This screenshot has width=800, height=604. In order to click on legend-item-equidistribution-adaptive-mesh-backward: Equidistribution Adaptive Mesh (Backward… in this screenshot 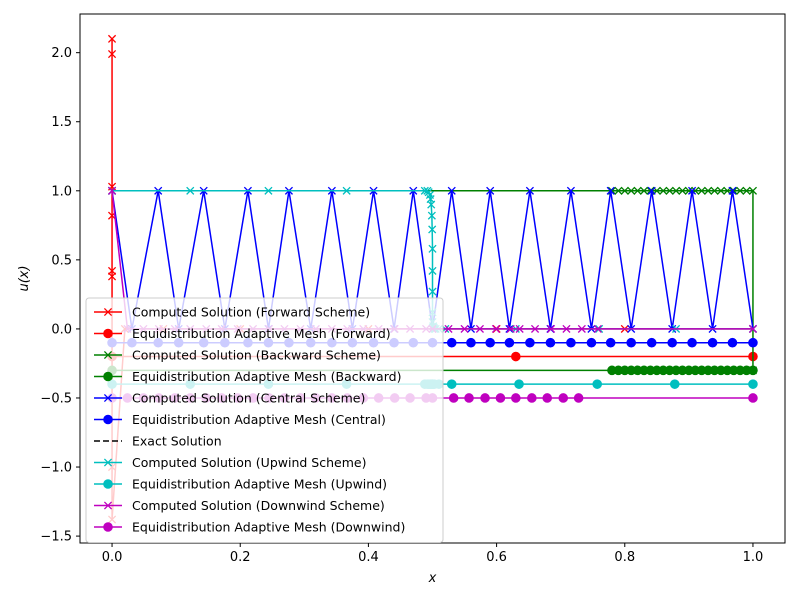, I will do `click(247, 376)`.